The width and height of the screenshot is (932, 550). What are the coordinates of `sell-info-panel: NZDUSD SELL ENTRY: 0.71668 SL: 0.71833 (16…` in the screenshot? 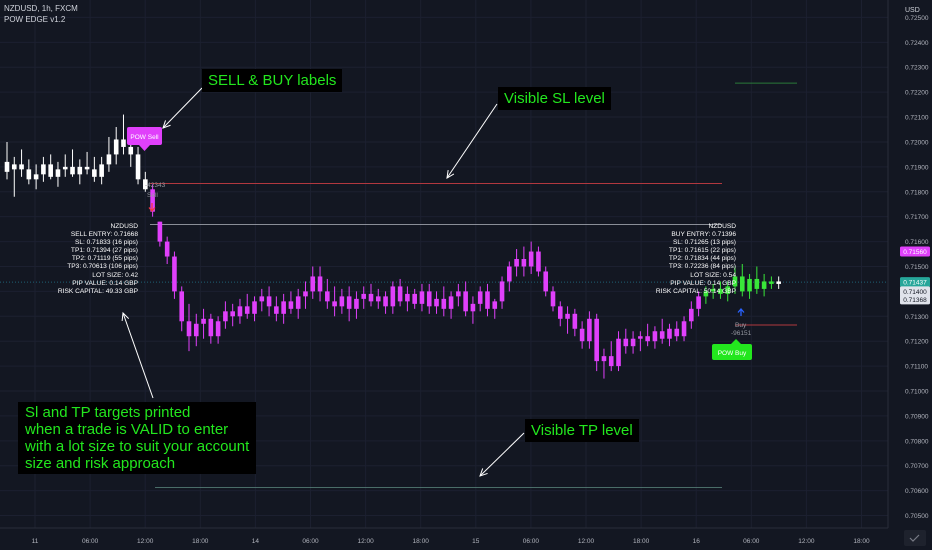 It's located at (98, 259).